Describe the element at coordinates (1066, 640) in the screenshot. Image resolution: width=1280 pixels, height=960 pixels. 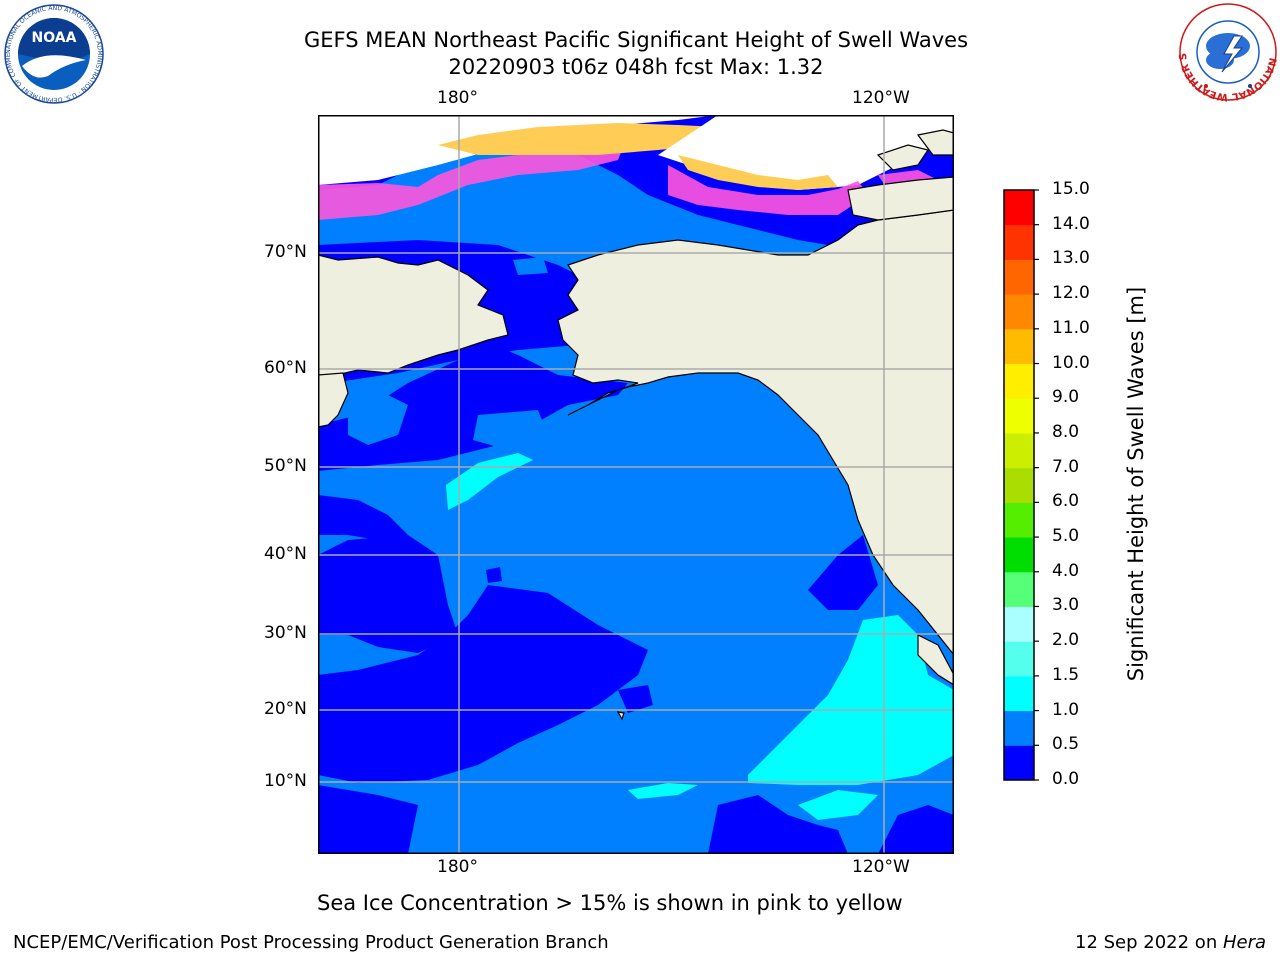
I see `colorbar-tick-label: 2.0` at that location.